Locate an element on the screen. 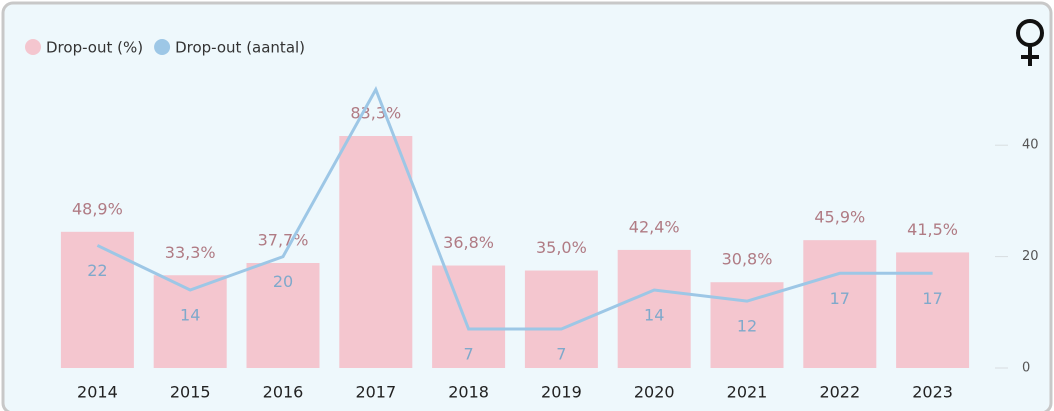 The height and width of the screenshot is (411, 1054). legend-label: Drop-out (aantal) is located at coordinates (240, 48).